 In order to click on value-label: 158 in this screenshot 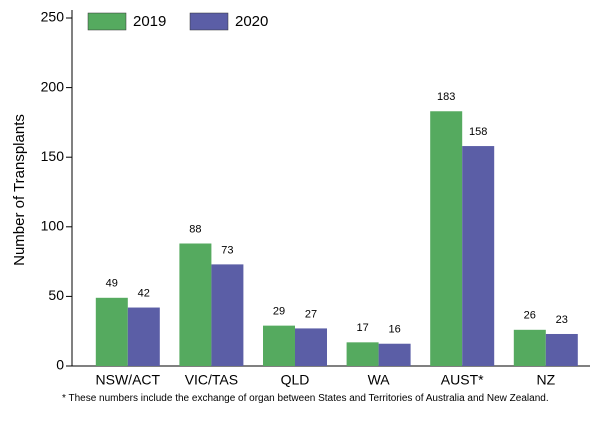, I will do `click(478, 132)`.